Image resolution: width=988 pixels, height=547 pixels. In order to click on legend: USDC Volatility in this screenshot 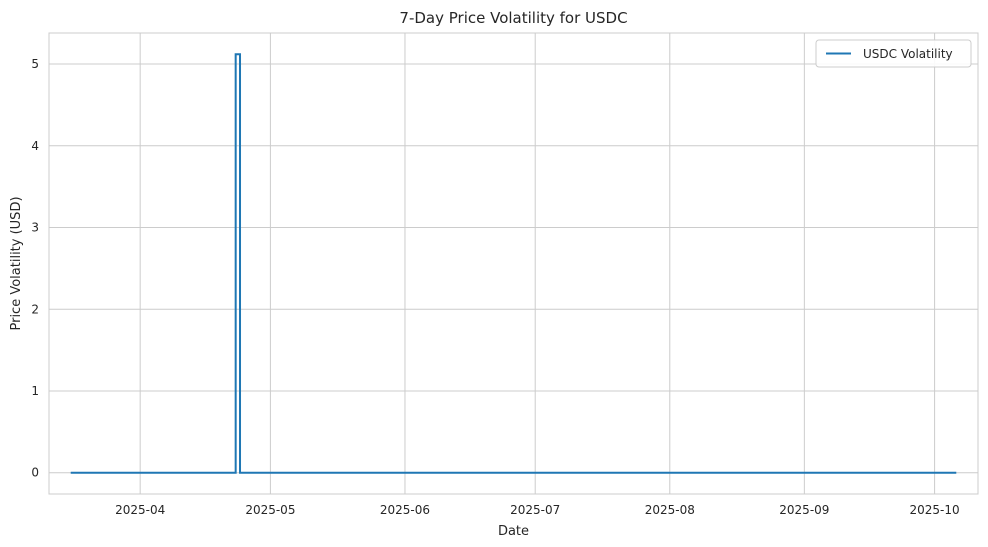, I will do `click(893, 53)`.